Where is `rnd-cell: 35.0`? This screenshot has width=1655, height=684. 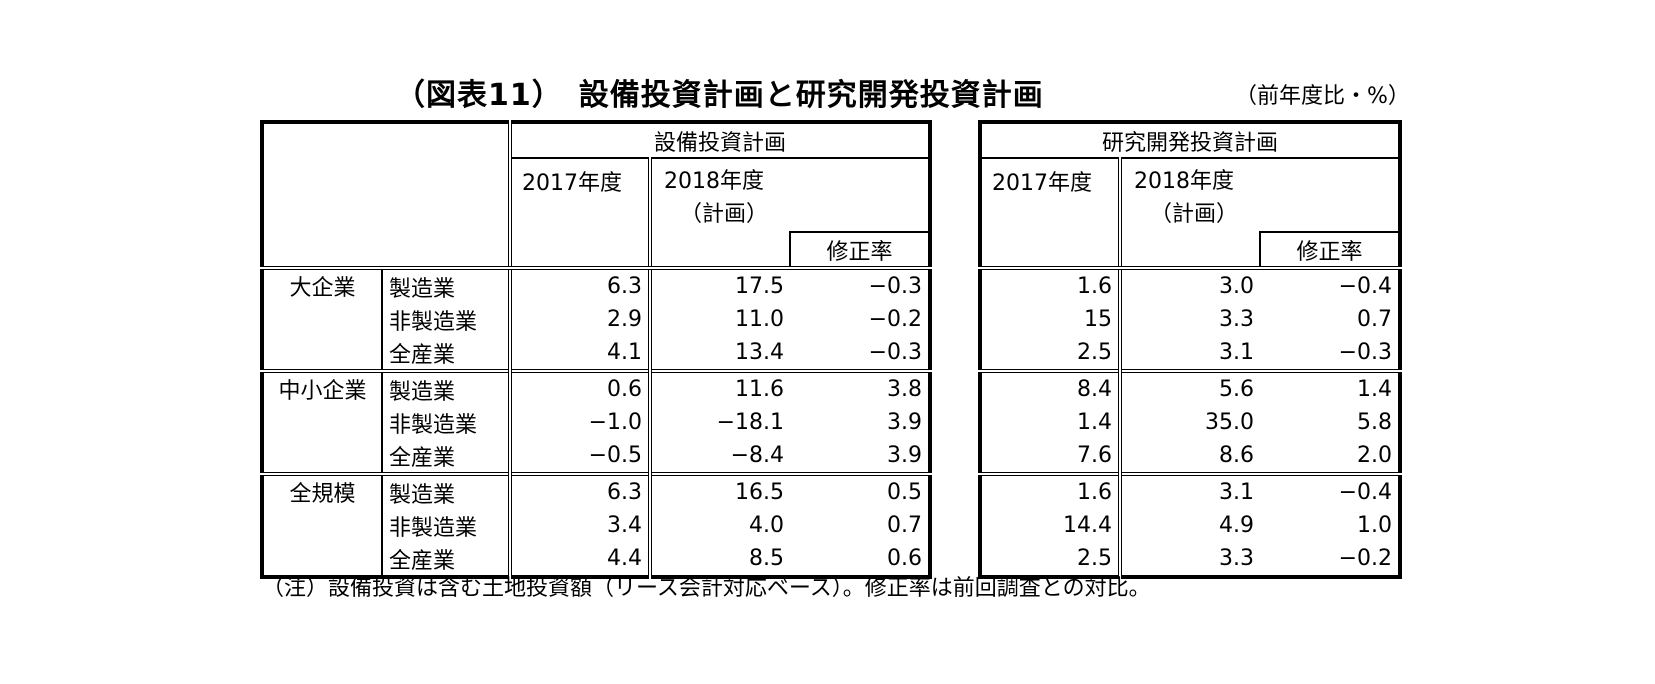 rnd-cell: 35.0 is located at coordinates (1189, 422).